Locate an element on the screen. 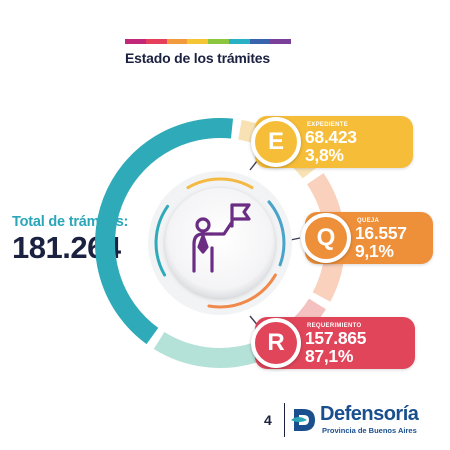 The width and height of the screenshot is (450, 450). defensoria-logo-icon is located at coordinates (303, 420).